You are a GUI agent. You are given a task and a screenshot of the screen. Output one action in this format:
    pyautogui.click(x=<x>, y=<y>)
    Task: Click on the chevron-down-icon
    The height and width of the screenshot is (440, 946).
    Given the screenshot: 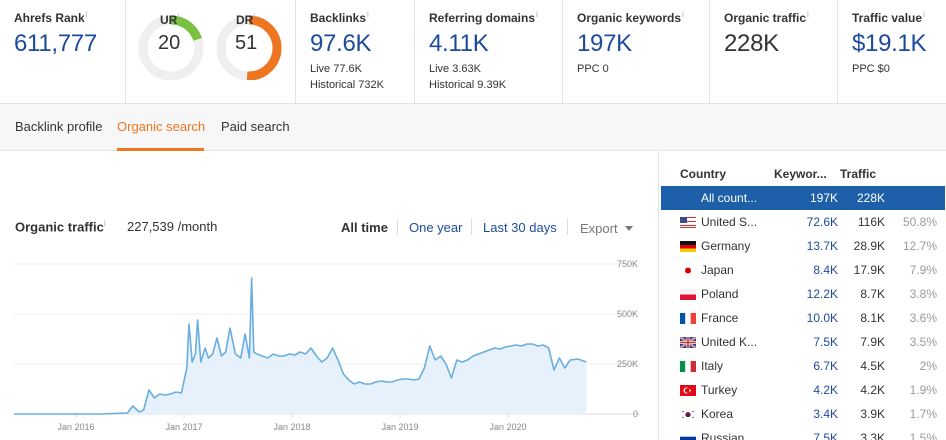 What is the action you would take?
    pyautogui.click(x=629, y=228)
    